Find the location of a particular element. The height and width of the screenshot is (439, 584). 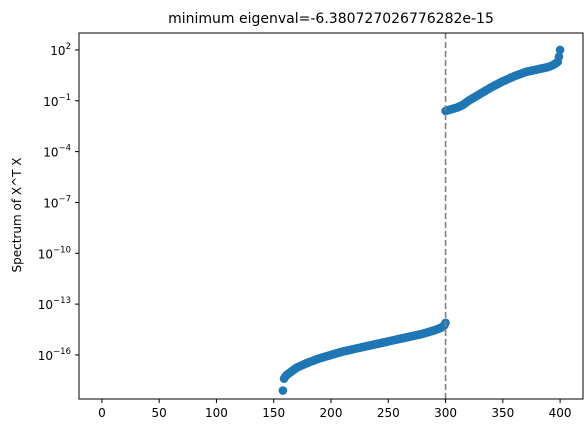

y-tick-label: 10⁻⁷ is located at coordinates (57, 202).